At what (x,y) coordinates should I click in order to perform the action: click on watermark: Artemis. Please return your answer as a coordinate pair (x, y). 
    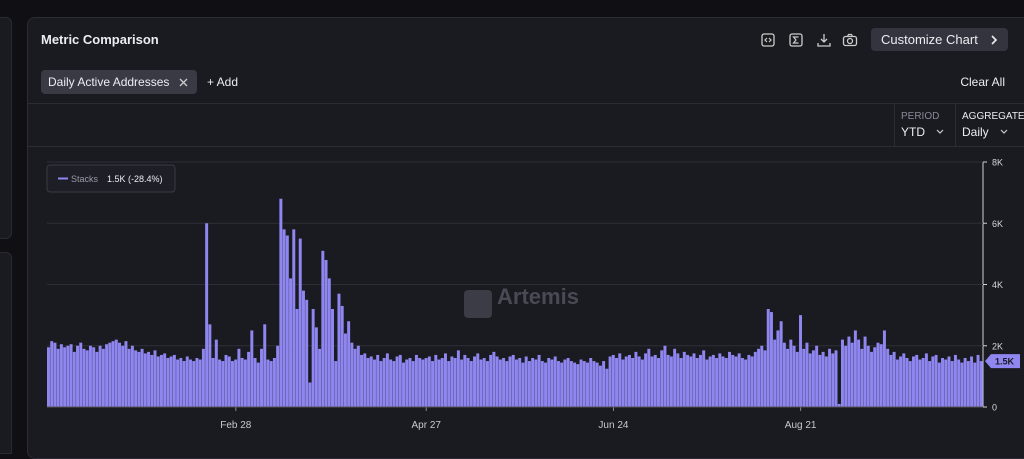
    Looking at the image, I should click on (538, 296).